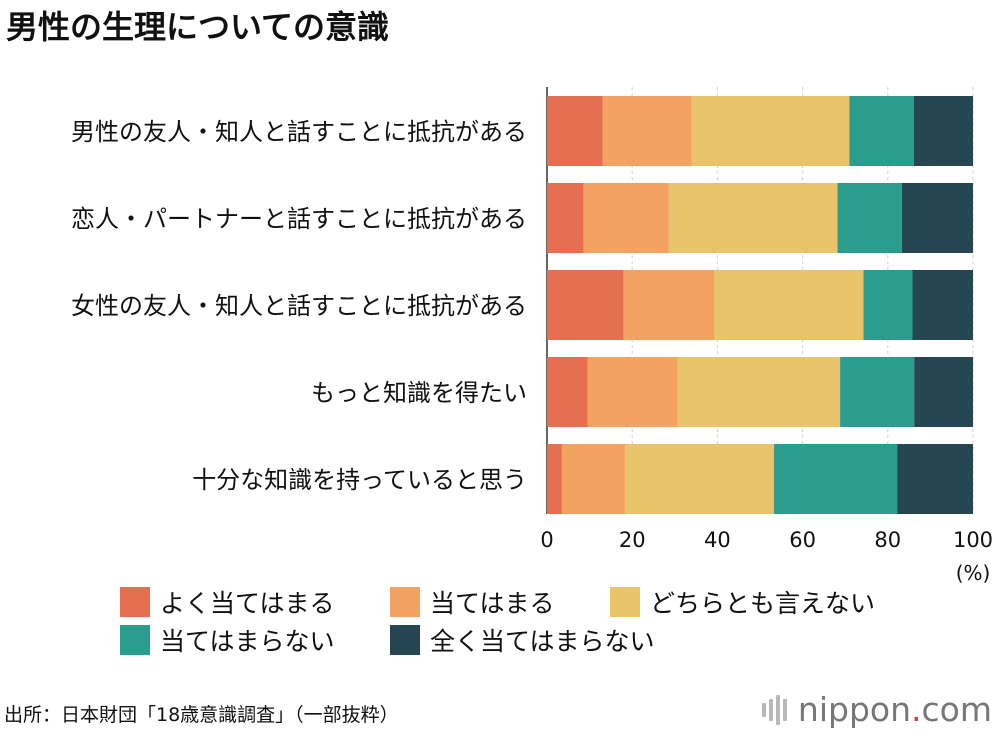 The height and width of the screenshot is (736, 1000). I want to click on legend-label: 当てはまらない, so click(247, 641).